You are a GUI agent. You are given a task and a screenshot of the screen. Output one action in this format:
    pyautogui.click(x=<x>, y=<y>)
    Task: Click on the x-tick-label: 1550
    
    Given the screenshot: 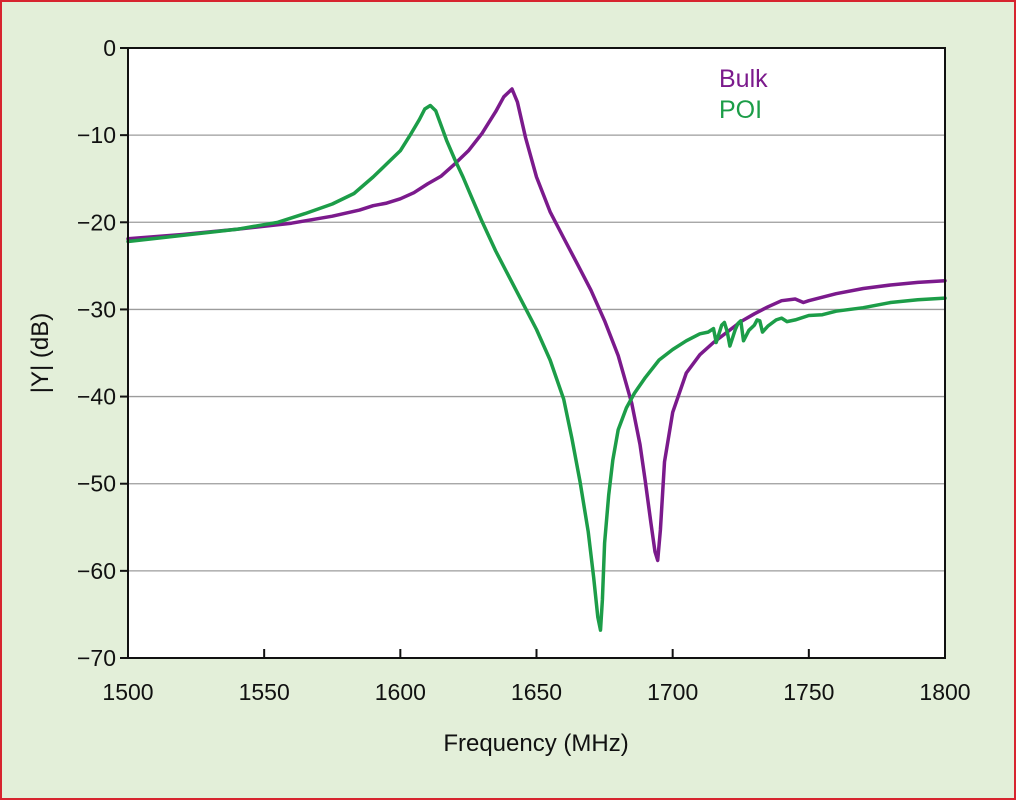 What is the action you would take?
    pyautogui.click(x=264, y=692)
    